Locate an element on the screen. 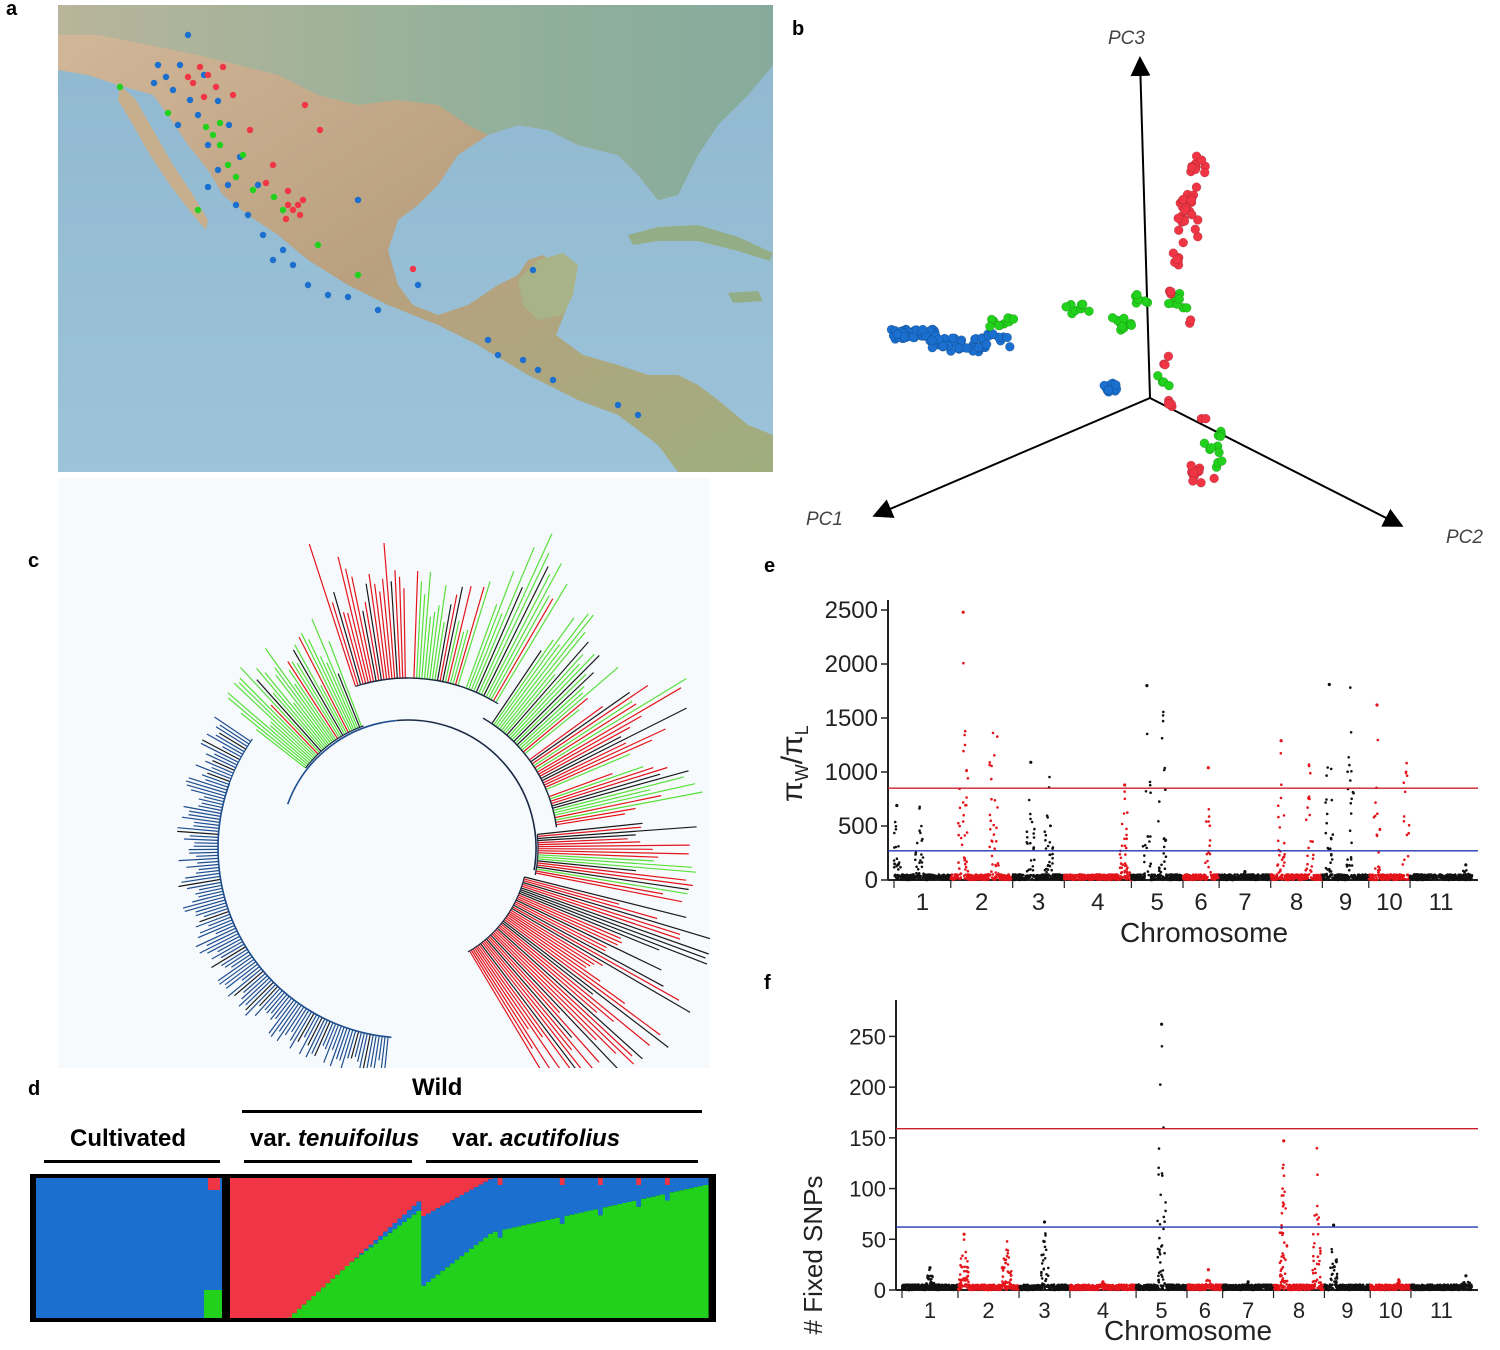 Image resolution: width=1500 pixels, height=1350 pixels. y-tick-label: 1000 is located at coordinates (851, 772).